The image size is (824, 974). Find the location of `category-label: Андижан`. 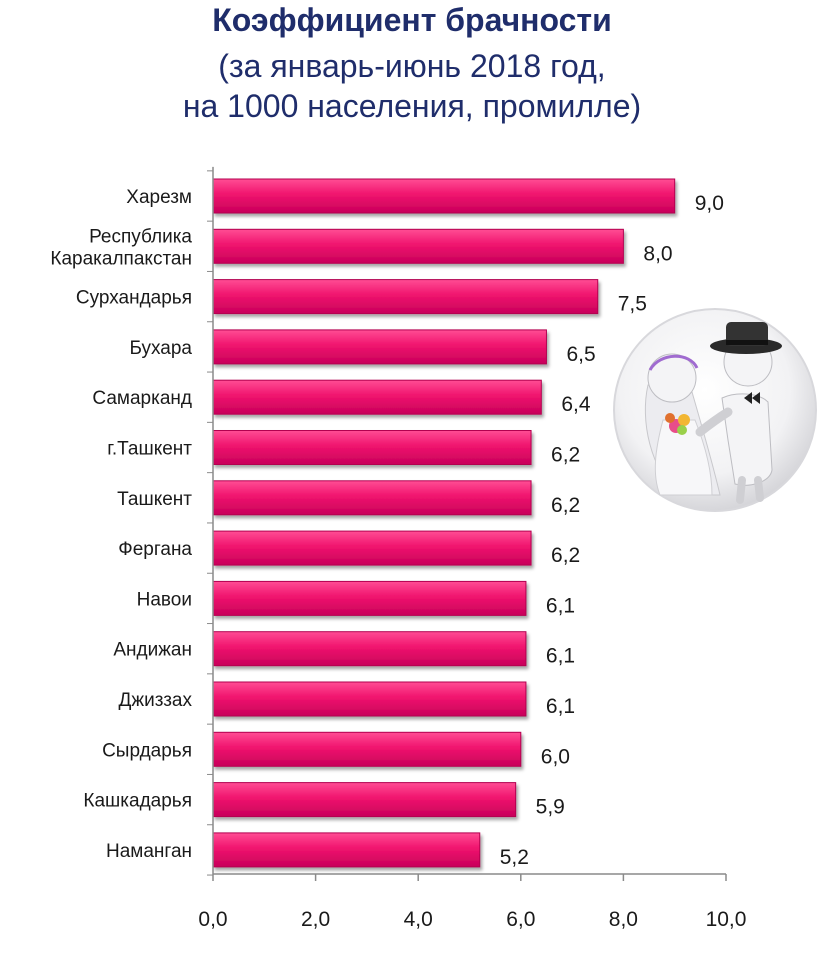

category-label: Андижан is located at coordinates (152, 650).